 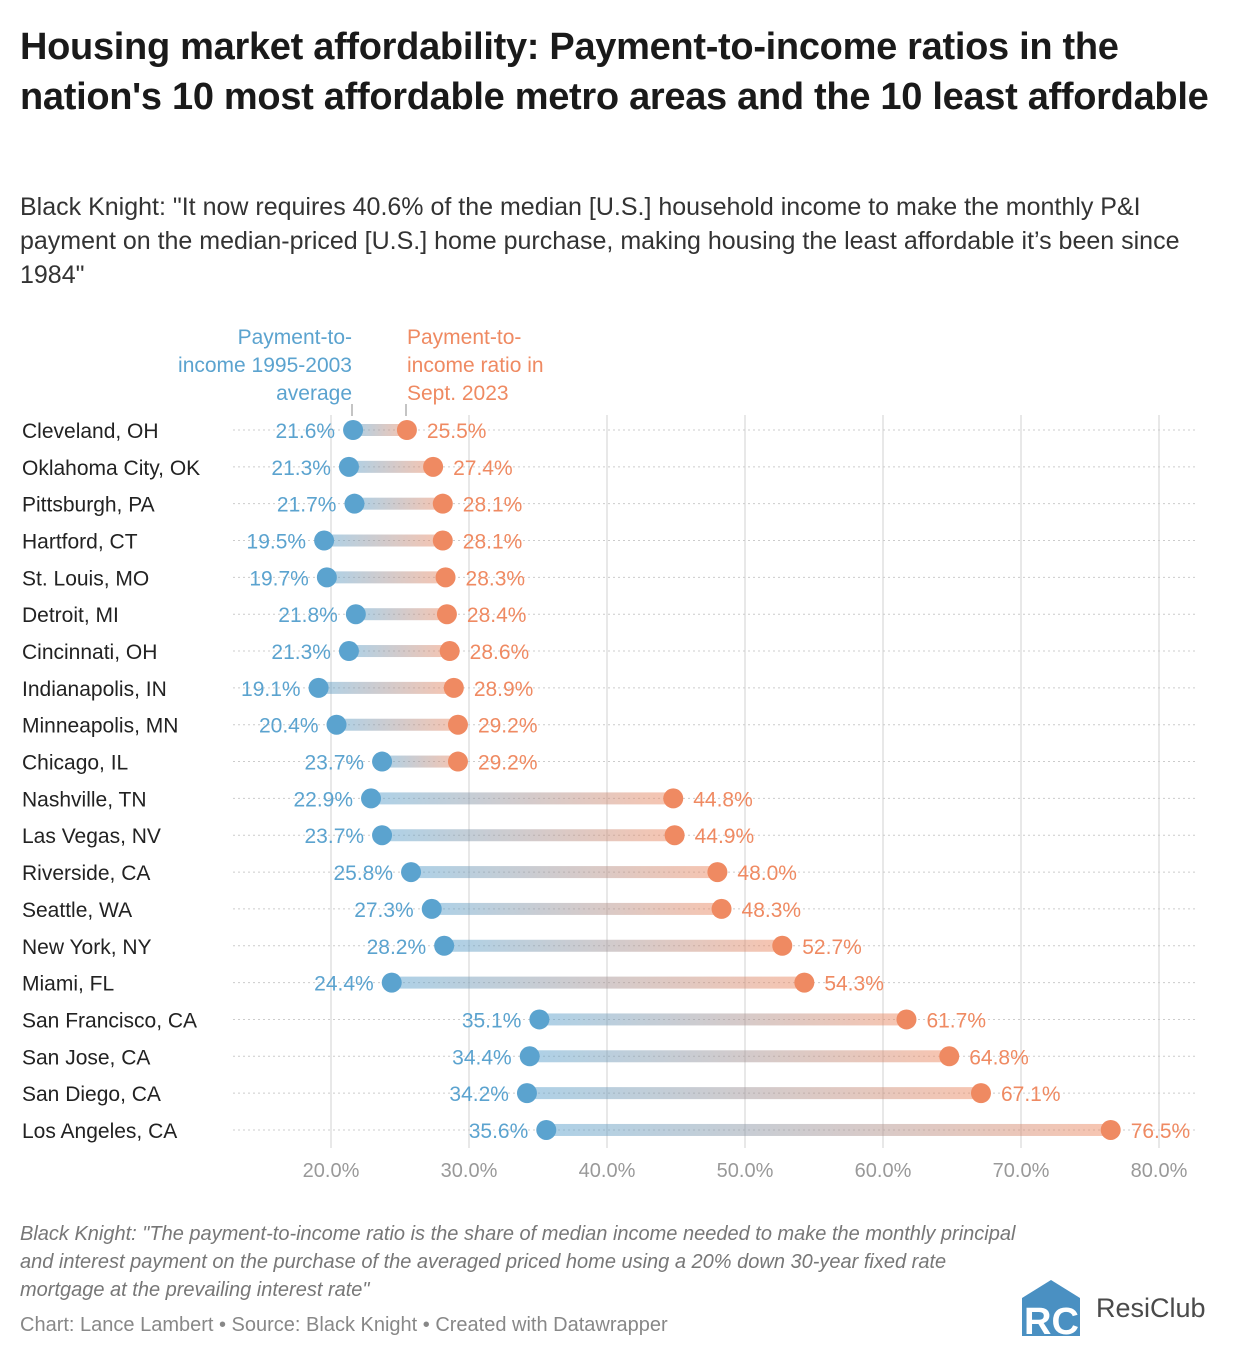 What do you see at coordinates (70, 615) in the screenshot?
I see `category-label: Detroit, MI` at bounding box center [70, 615].